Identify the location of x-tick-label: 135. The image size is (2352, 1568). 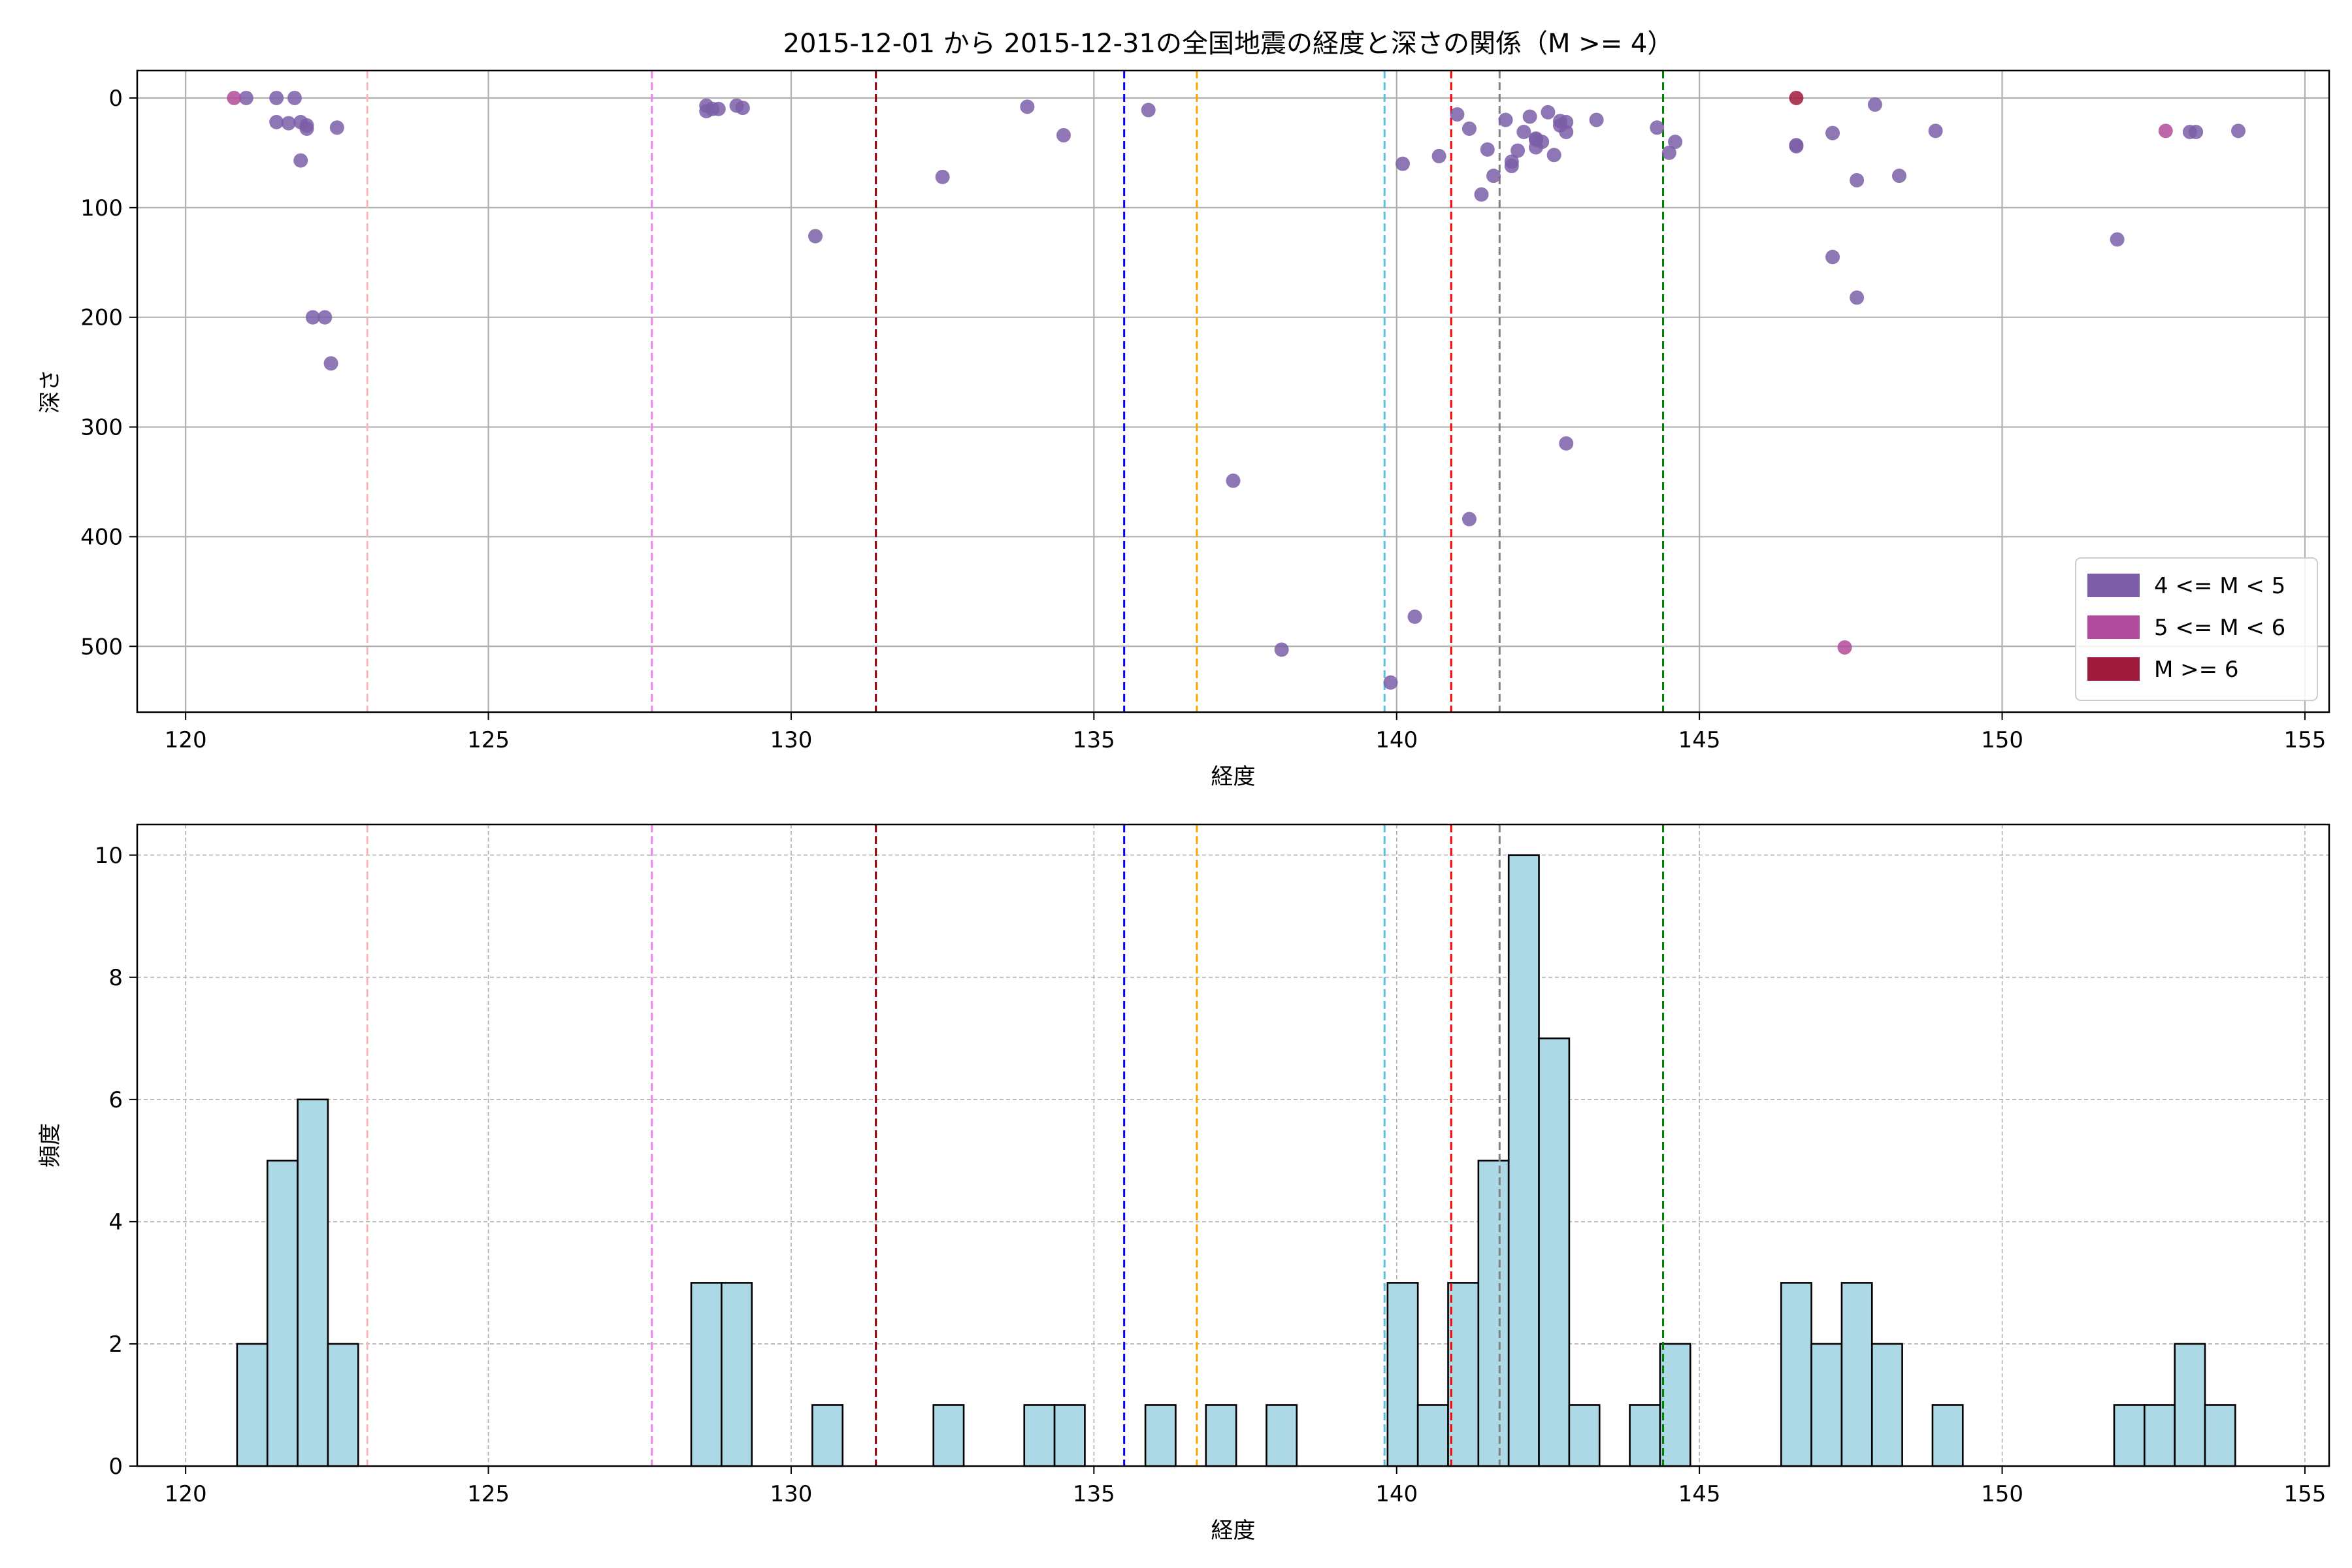
(1094, 740).